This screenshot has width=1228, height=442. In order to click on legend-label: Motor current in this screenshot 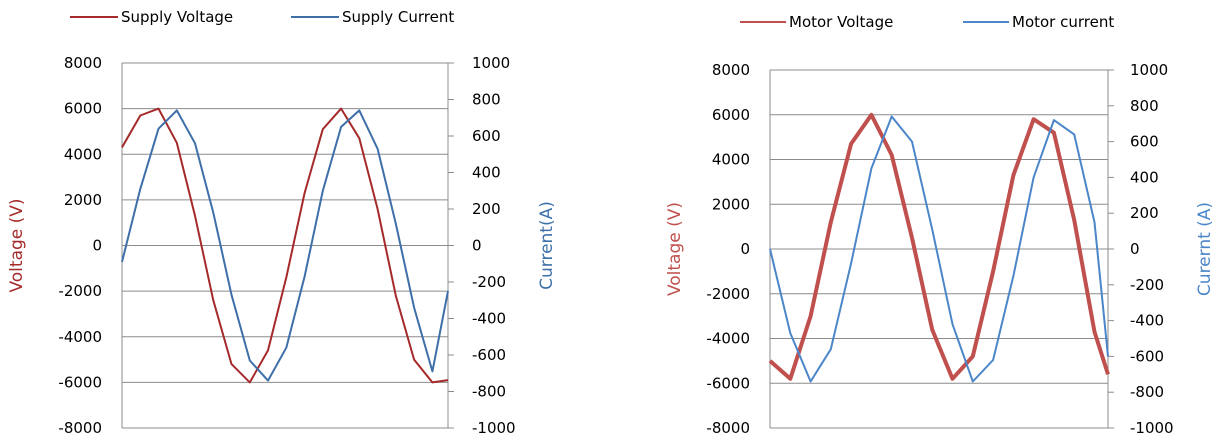, I will do `click(1063, 22)`.